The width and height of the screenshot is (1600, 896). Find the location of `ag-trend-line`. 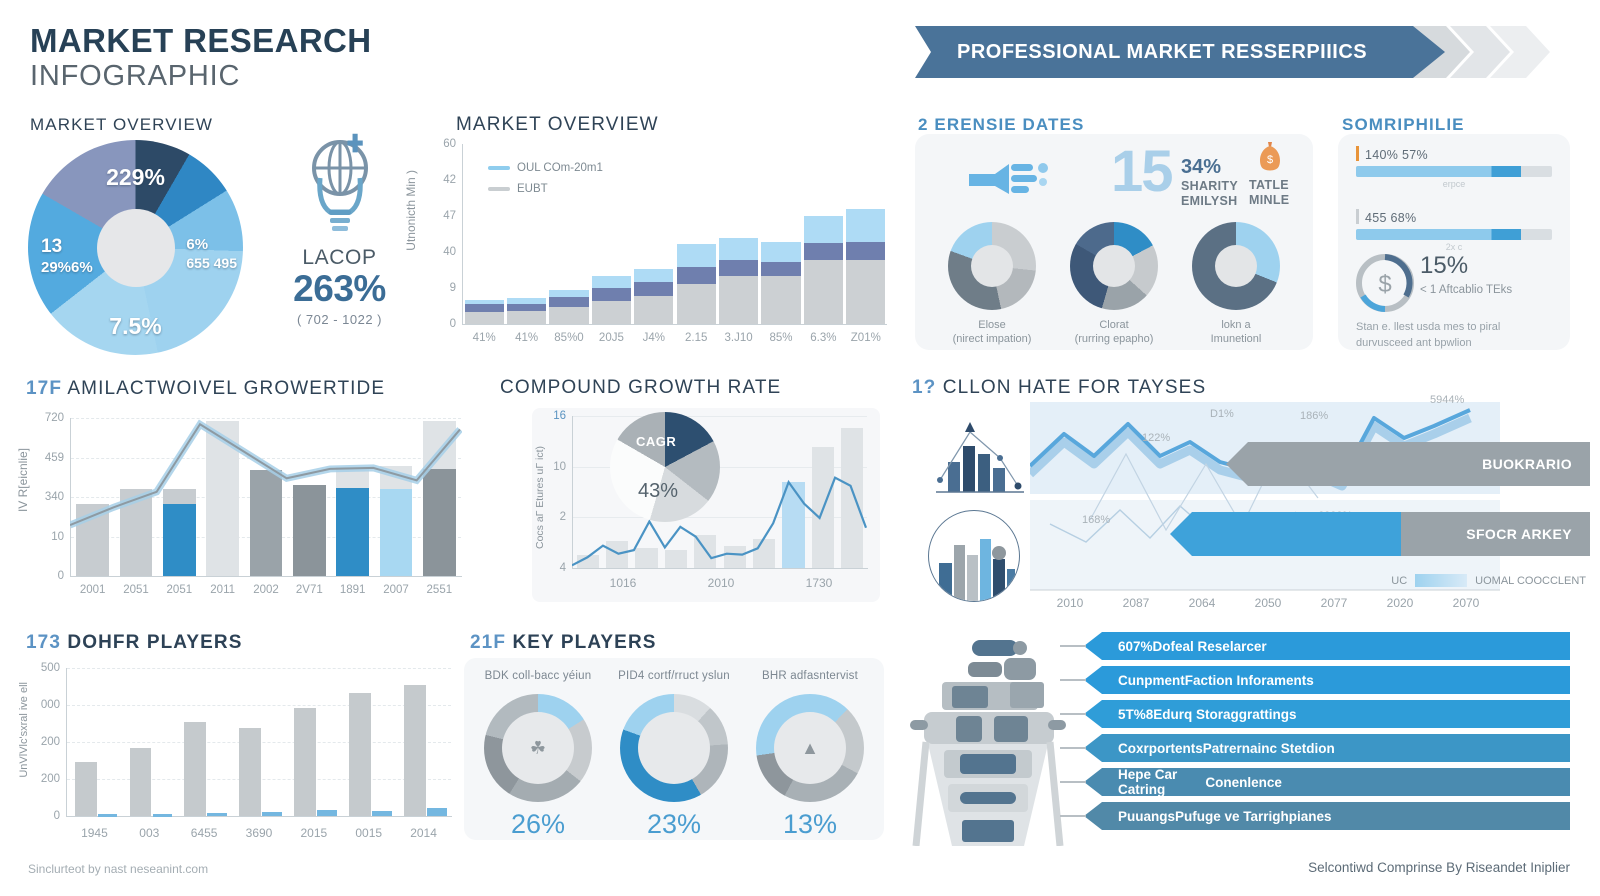

ag-trend-line is located at coordinates (266, 474).